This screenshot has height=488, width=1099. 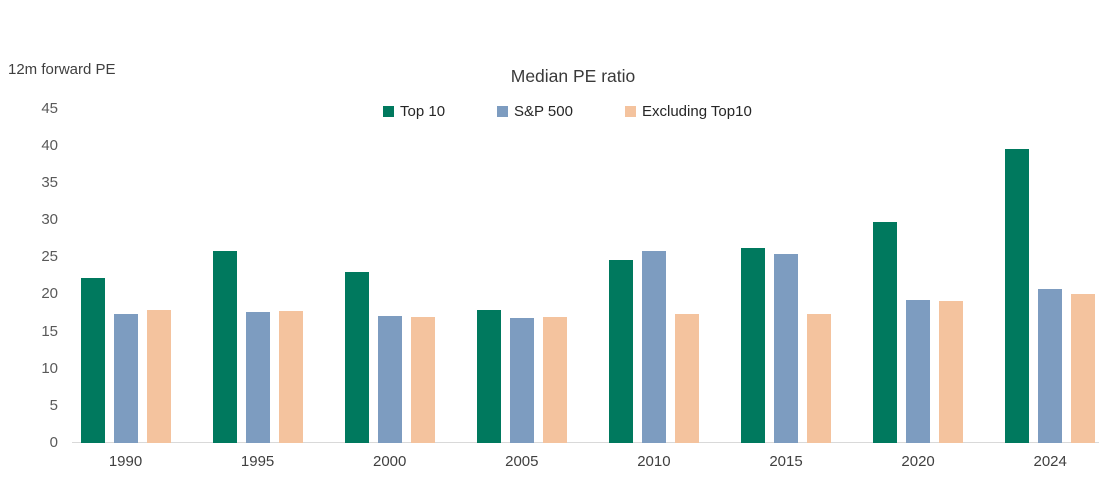 I want to click on bar-excluding-top10-2020, so click(x=951, y=372).